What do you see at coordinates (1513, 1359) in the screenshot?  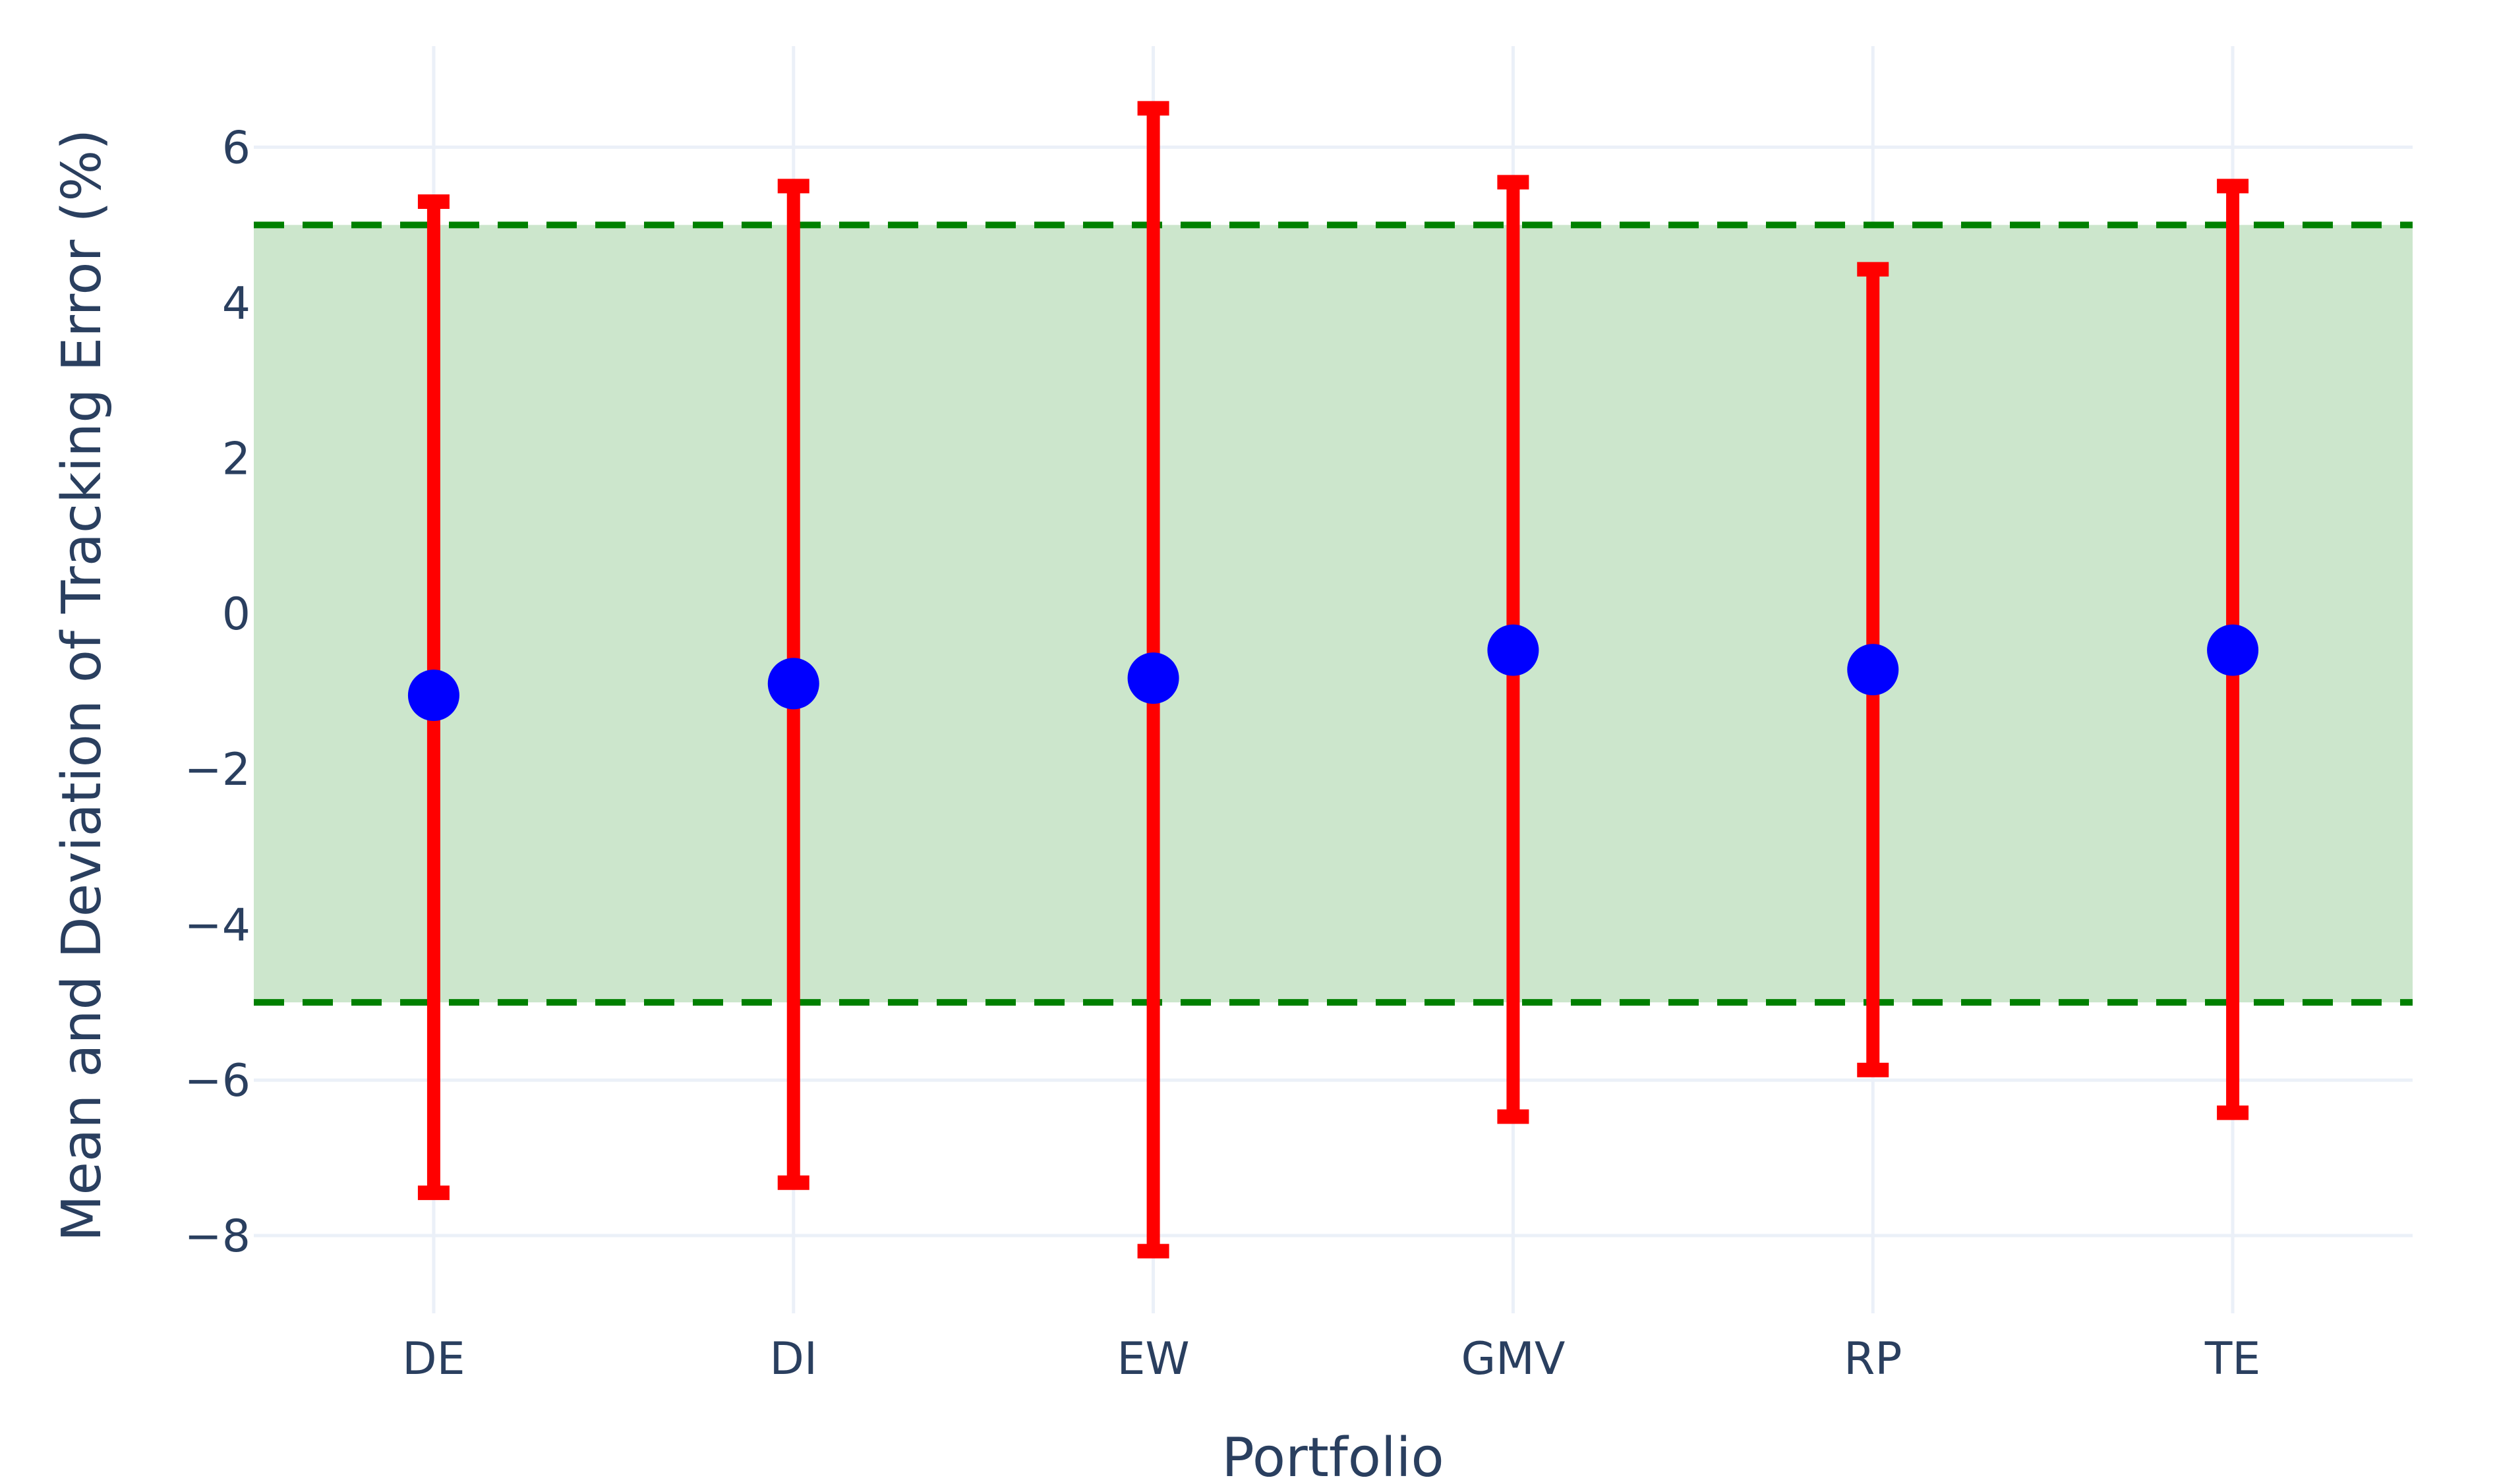 I see `x-tick-label-gmv: GMV` at bounding box center [1513, 1359].